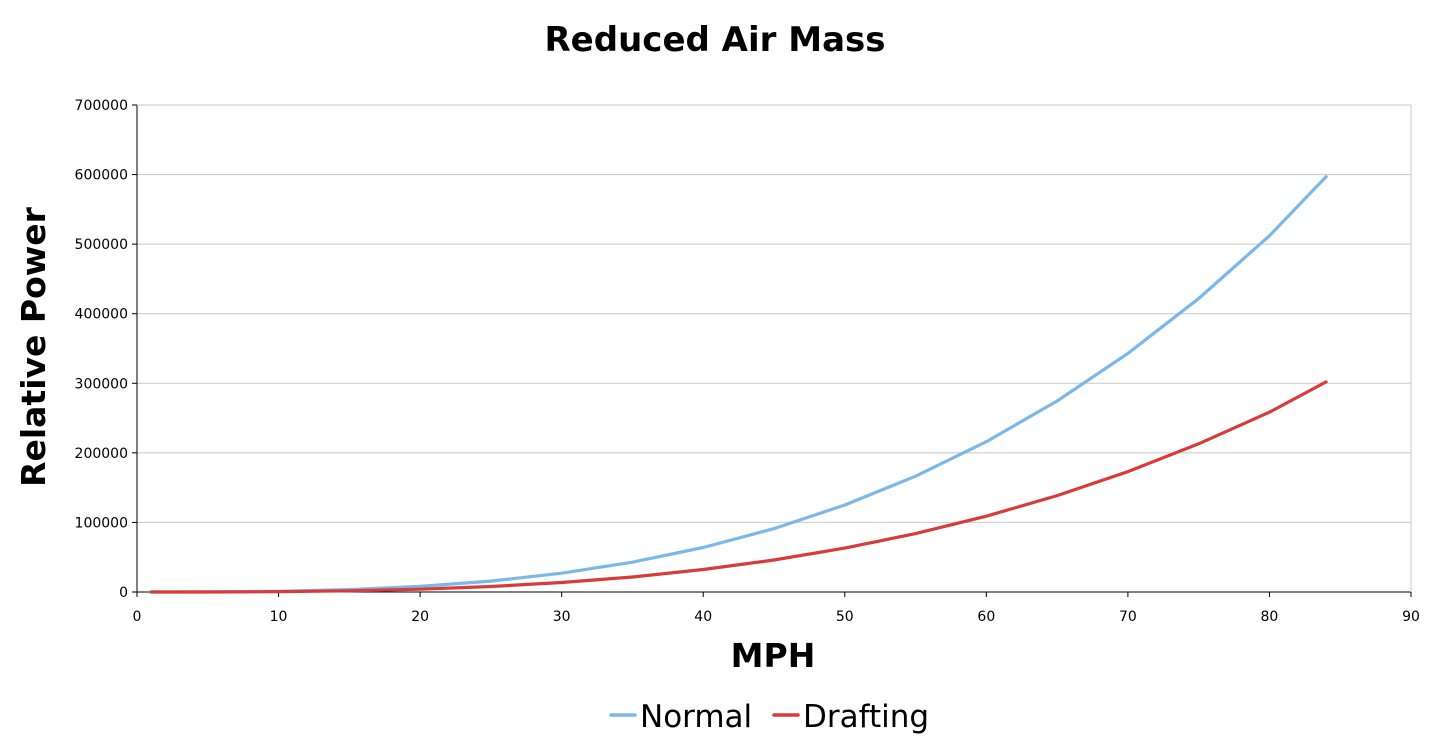 This screenshot has width=1434, height=738. I want to click on y-tick-label: 500000, so click(101, 245).